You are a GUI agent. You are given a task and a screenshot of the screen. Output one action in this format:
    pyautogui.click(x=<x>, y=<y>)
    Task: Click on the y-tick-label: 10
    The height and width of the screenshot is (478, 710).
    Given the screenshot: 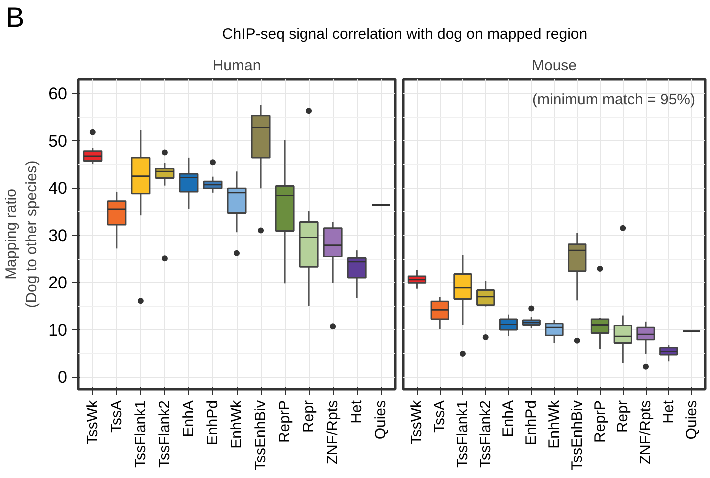 What is the action you would take?
    pyautogui.click(x=58, y=330)
    